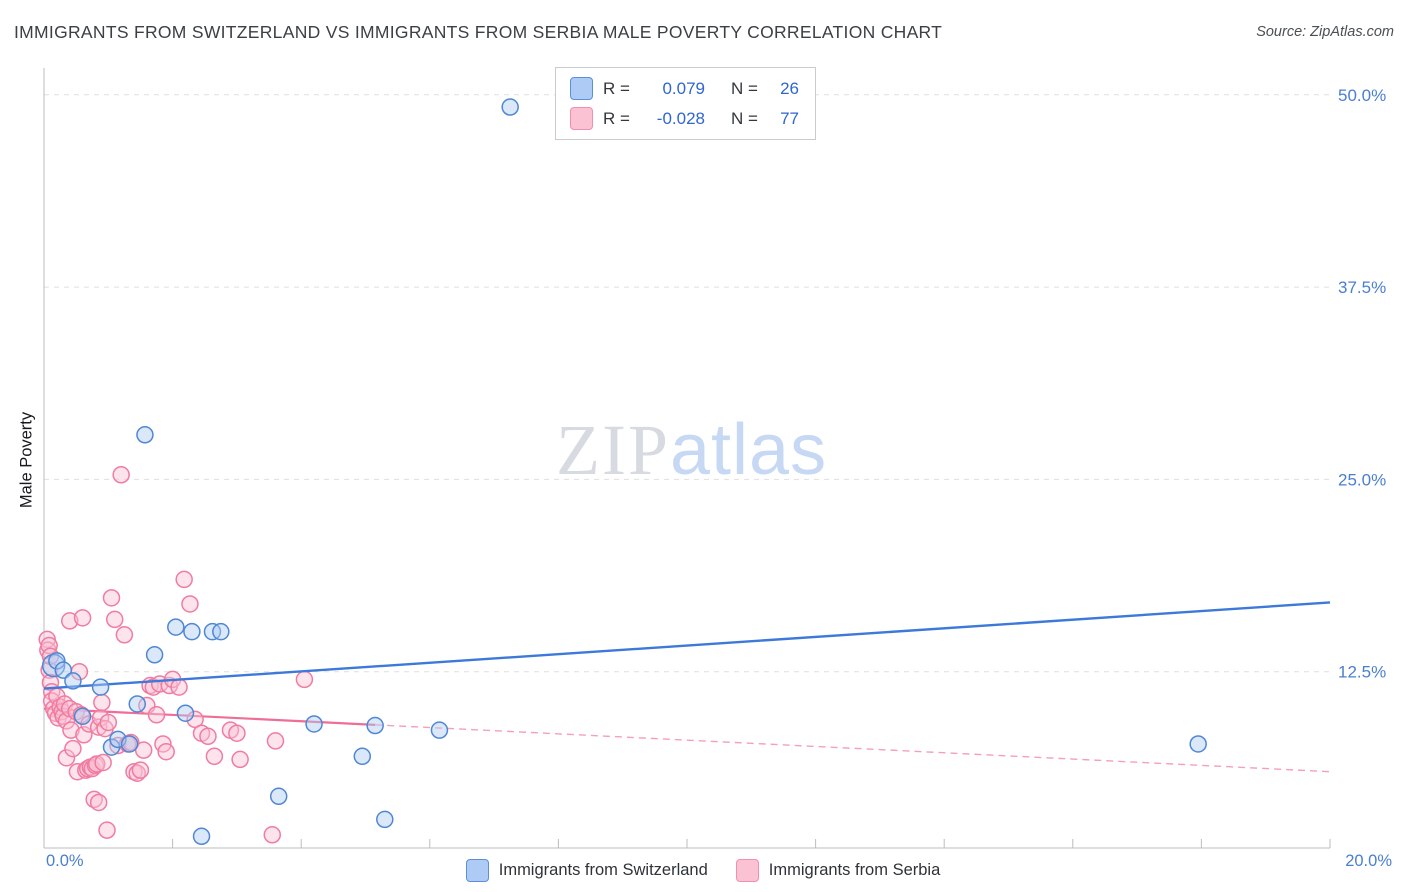 The width and height of the screenshot is (1406, 892). Describe the element at coordinates (1362, 479) in the screenshot. I see `y-tick-label: 25.0%` at that location.